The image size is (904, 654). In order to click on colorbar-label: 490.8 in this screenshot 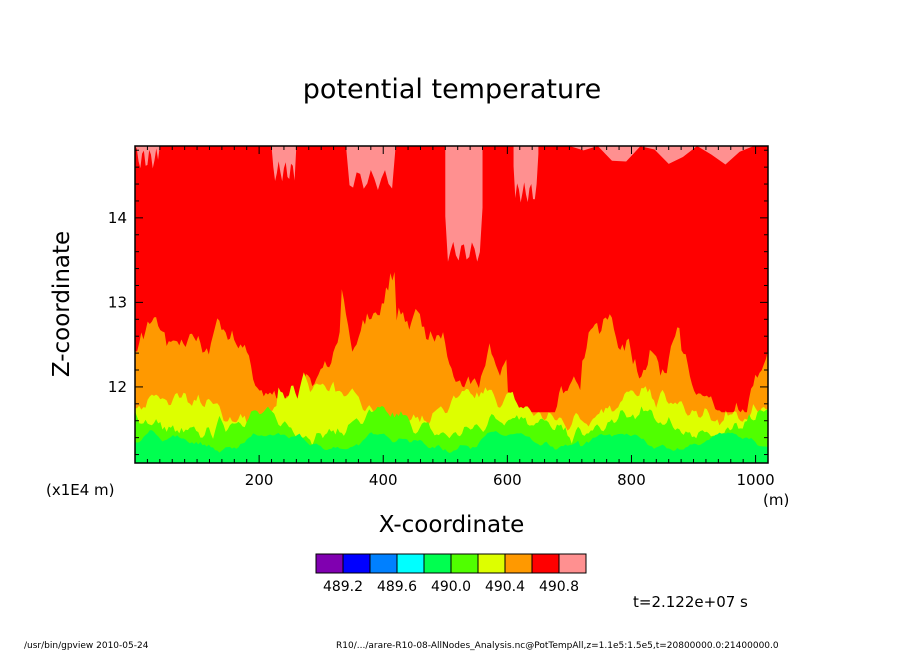, I will do `click(559, 587)`.